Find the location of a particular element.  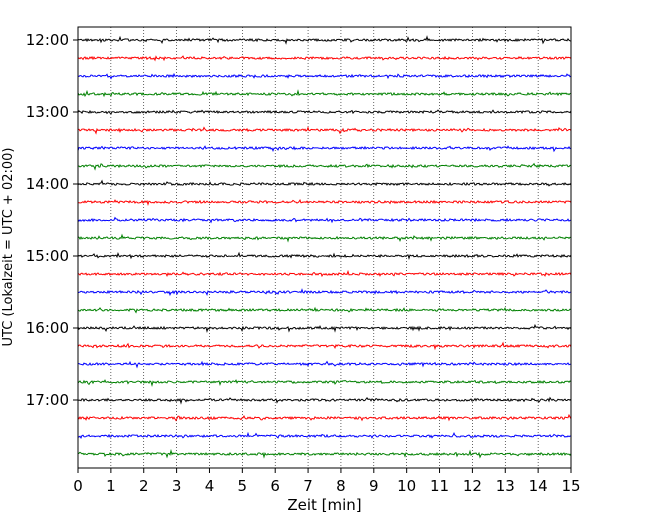

x-tick-label: 8 is located at coordinates (341, 486).